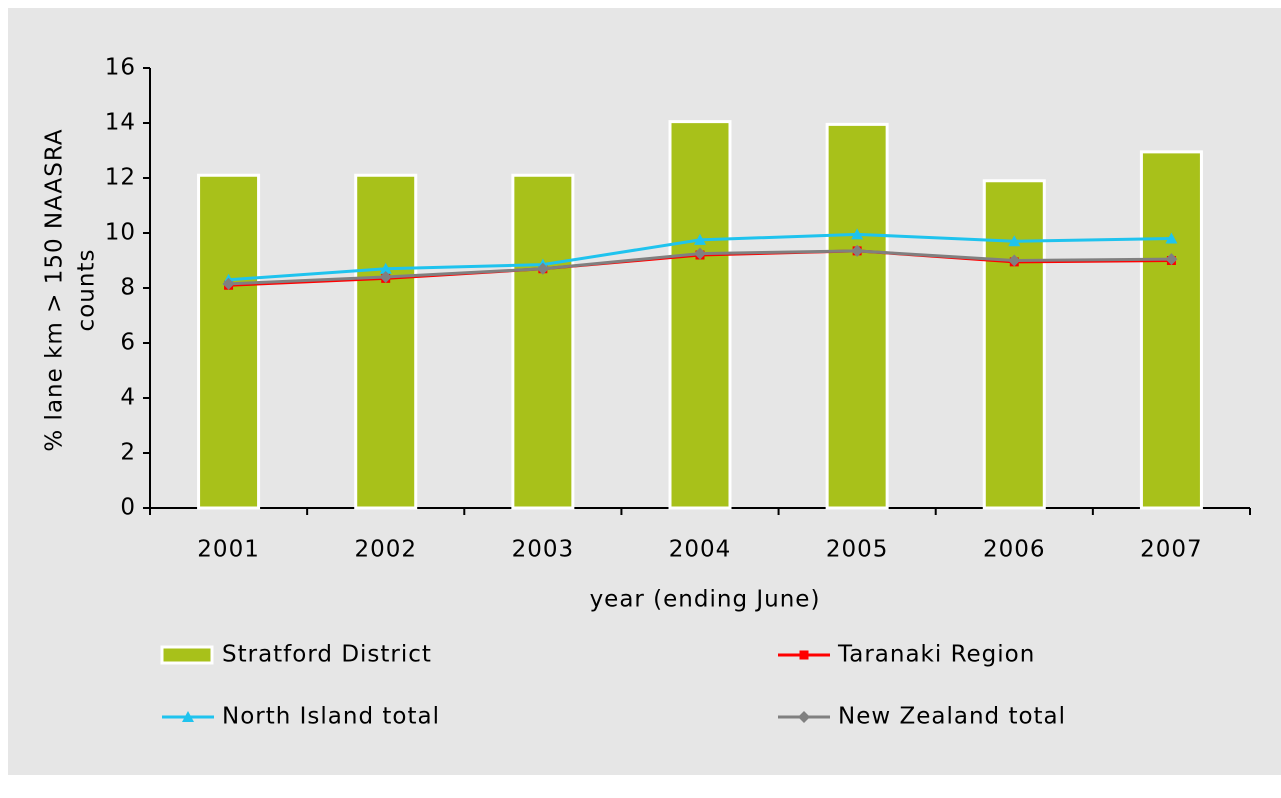 The height and width of the screenshot is (798, 1281). I want to click on y-tick-label: 6, so click(128, 343).